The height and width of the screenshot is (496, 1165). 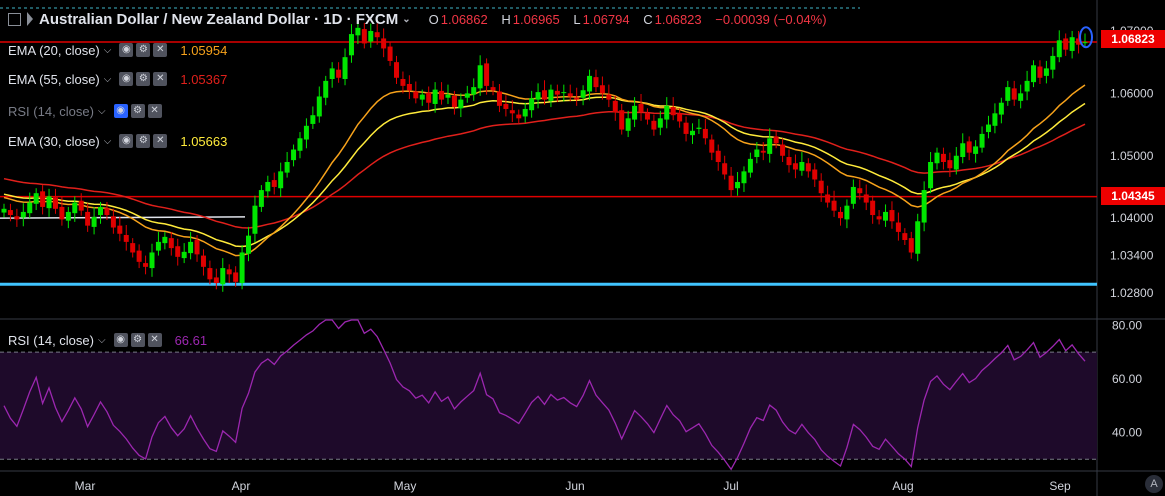 What do you see at coordinates (107, 340) in the screenshot?
I see `rsi-legend: RSI (14, close) ⌵ ◉ ⚙ ✕ 66.61` at bounding box center [107, 340].